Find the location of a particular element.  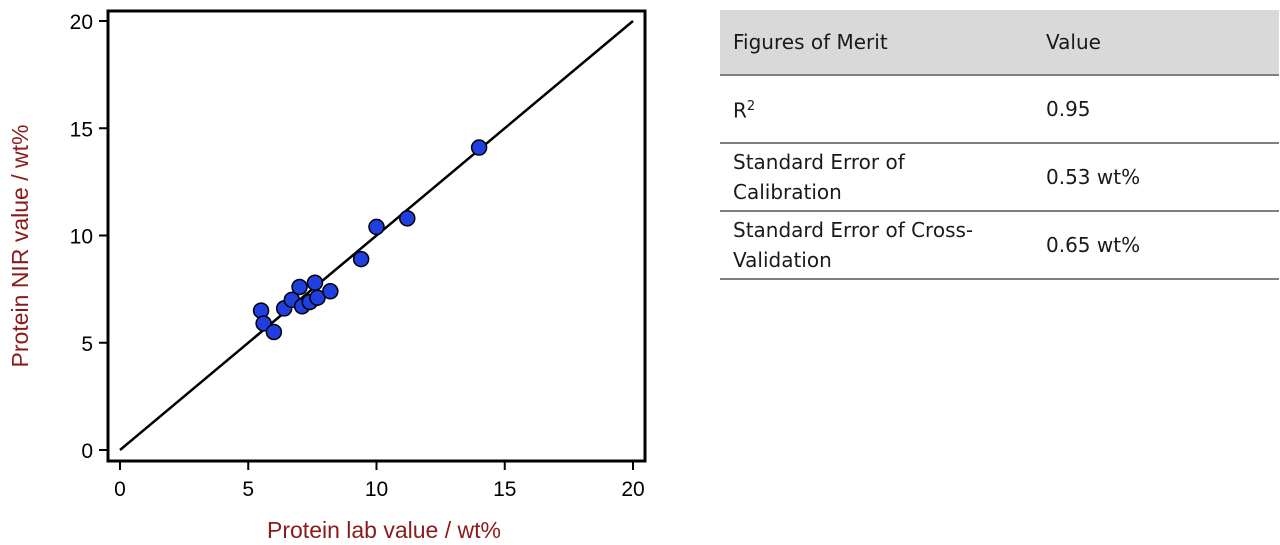

table-row: Standard Error of Calibration 0.53 wt% is located at coordinates (999, 177).